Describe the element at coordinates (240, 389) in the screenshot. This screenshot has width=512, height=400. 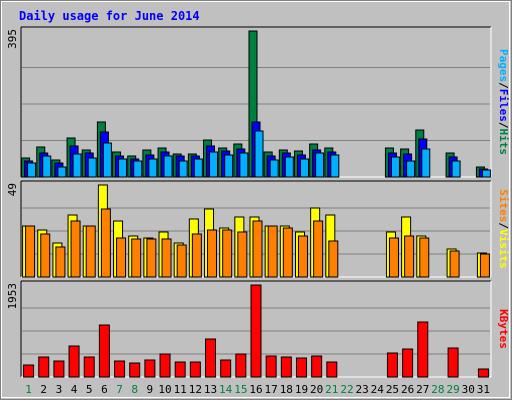
I see `day-label-15: 15` at that location.